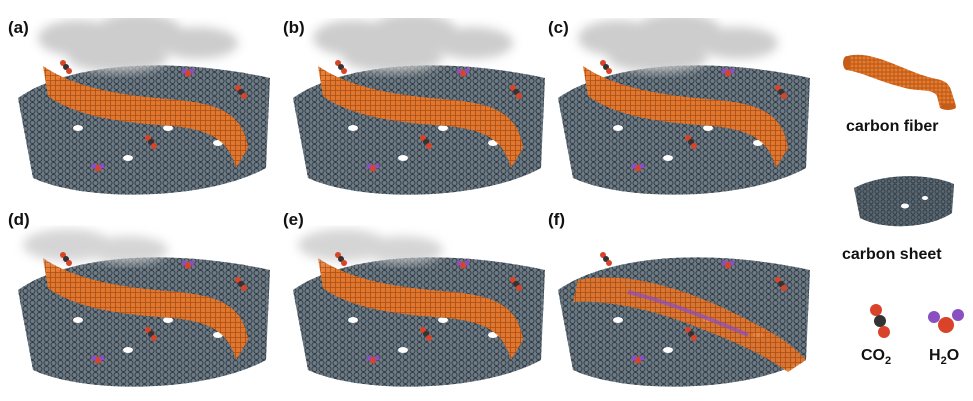 This screenshot has height=401, width=973. What do you see at coordinates (19, 219) in the screenshot?
I see `panel-label-d: (d)` at bounding box center [19, 219].